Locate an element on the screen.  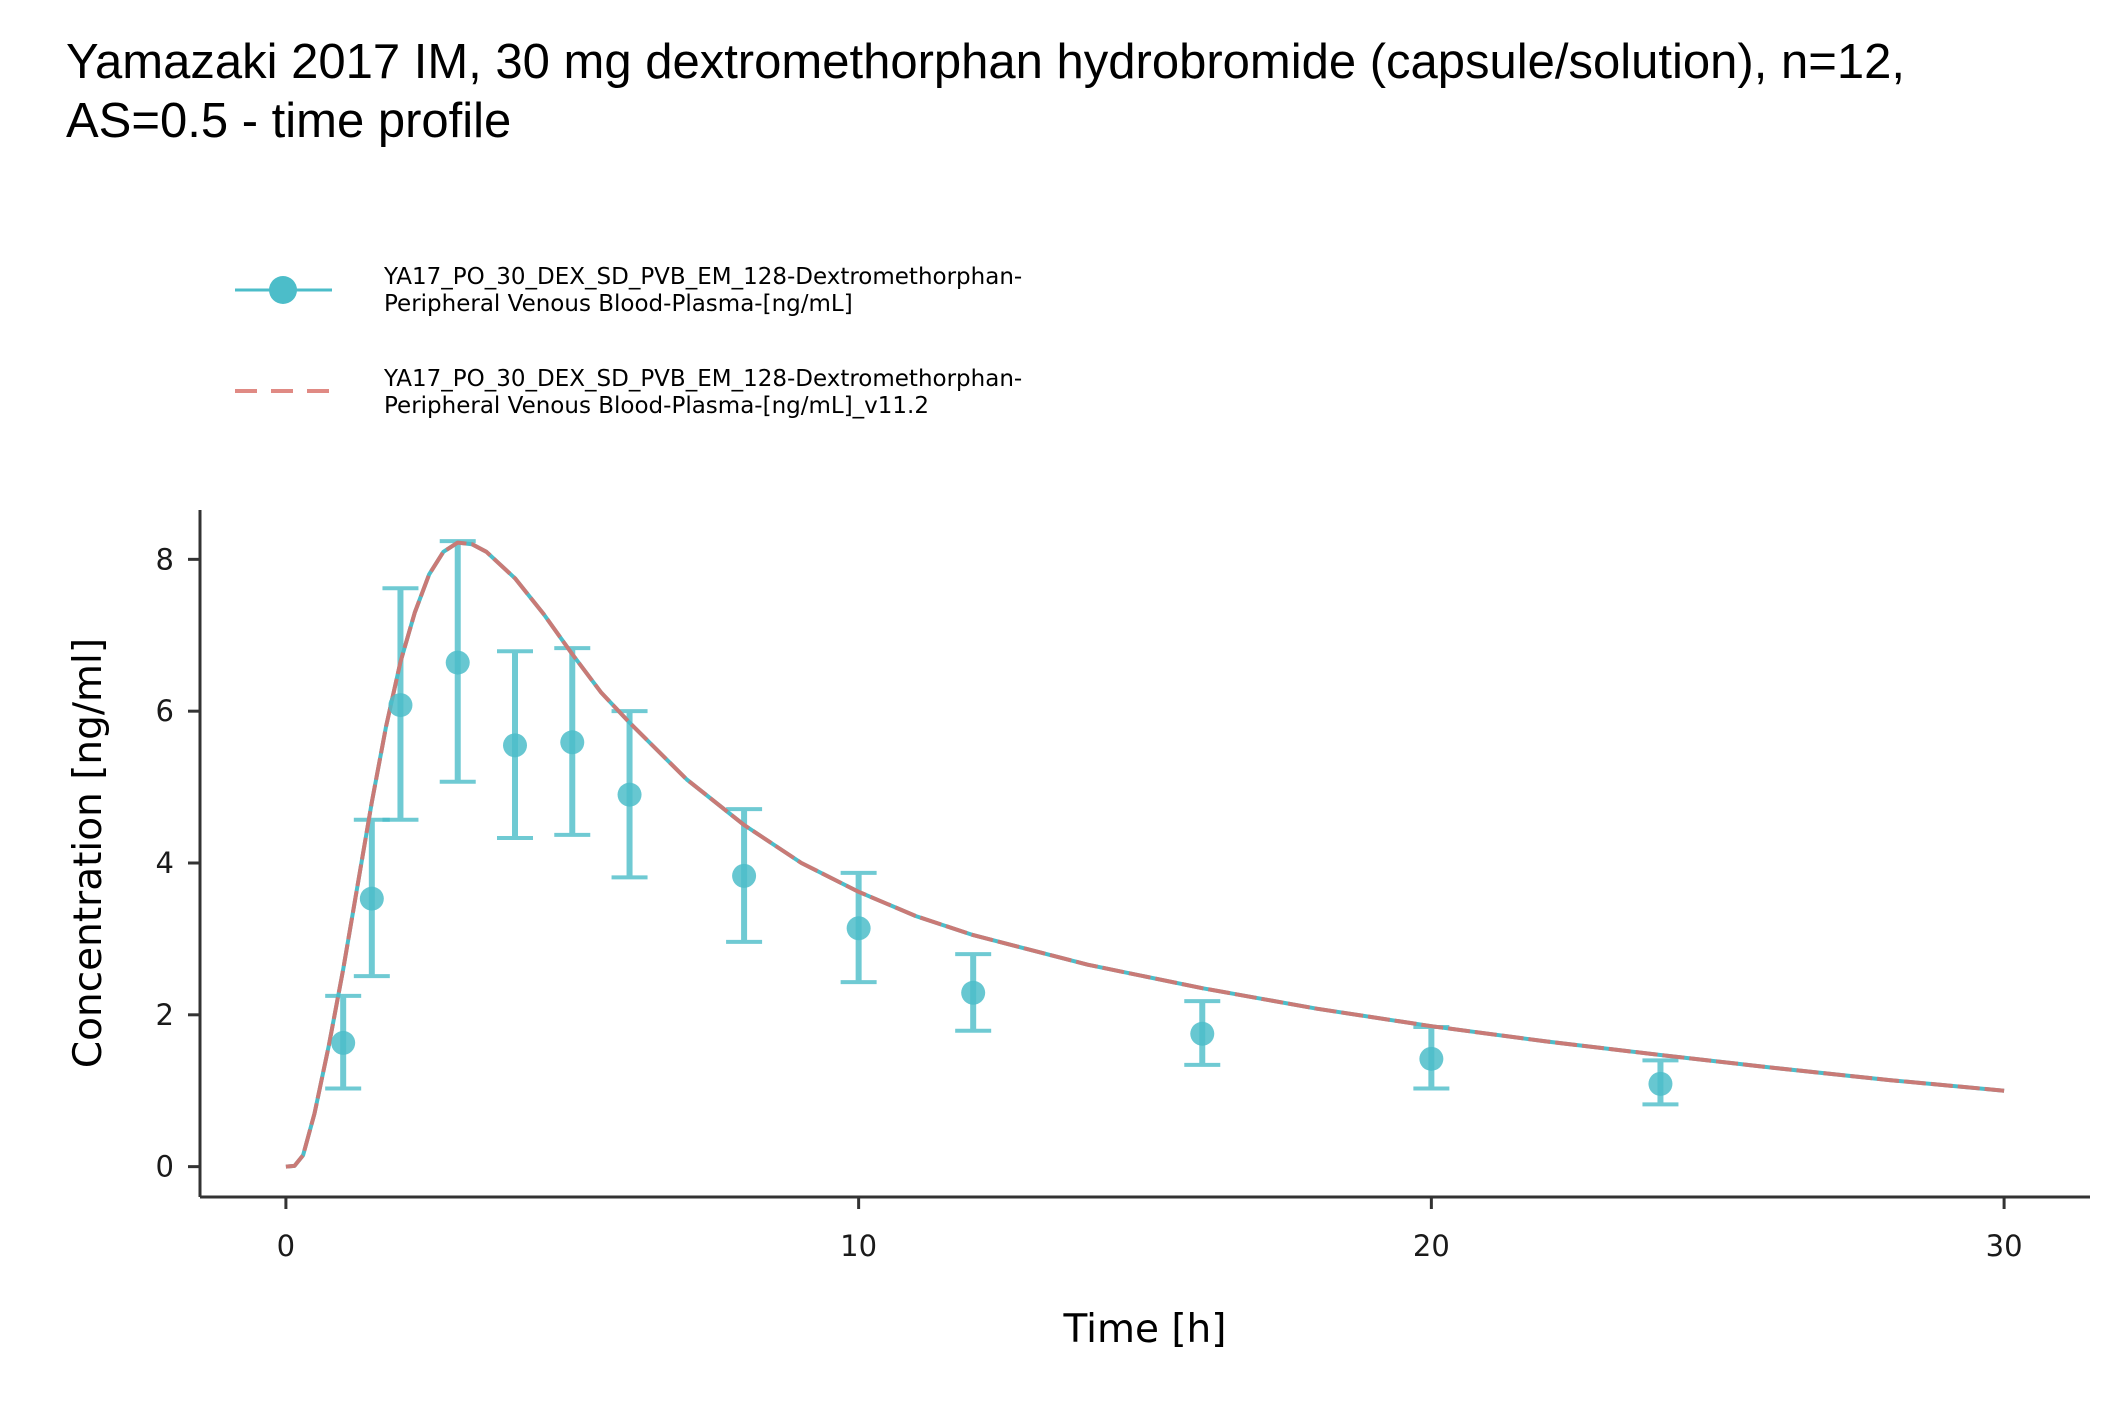
x-axis-ticks: 0 10 20 30 is located at coordinates (1150, 1230).